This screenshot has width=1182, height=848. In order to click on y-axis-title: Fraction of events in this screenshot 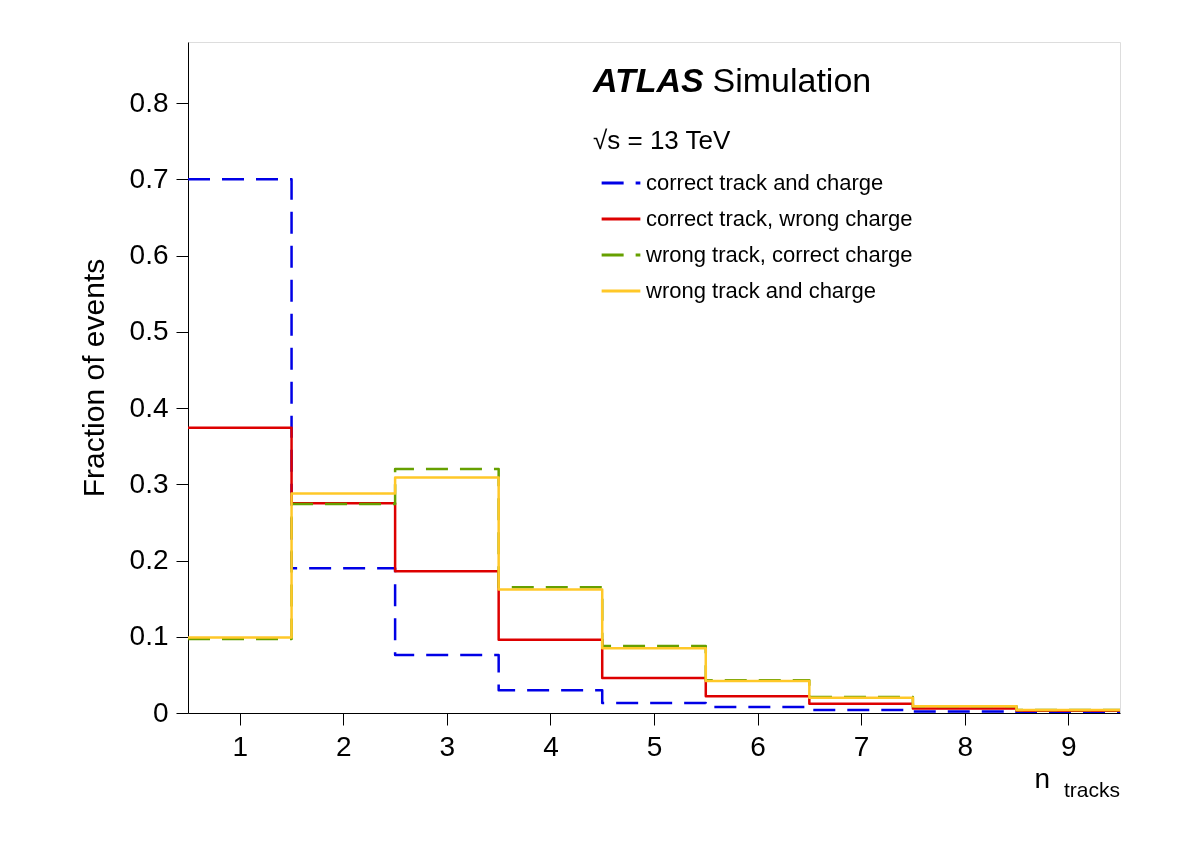, I will do `click(93, 378)`.